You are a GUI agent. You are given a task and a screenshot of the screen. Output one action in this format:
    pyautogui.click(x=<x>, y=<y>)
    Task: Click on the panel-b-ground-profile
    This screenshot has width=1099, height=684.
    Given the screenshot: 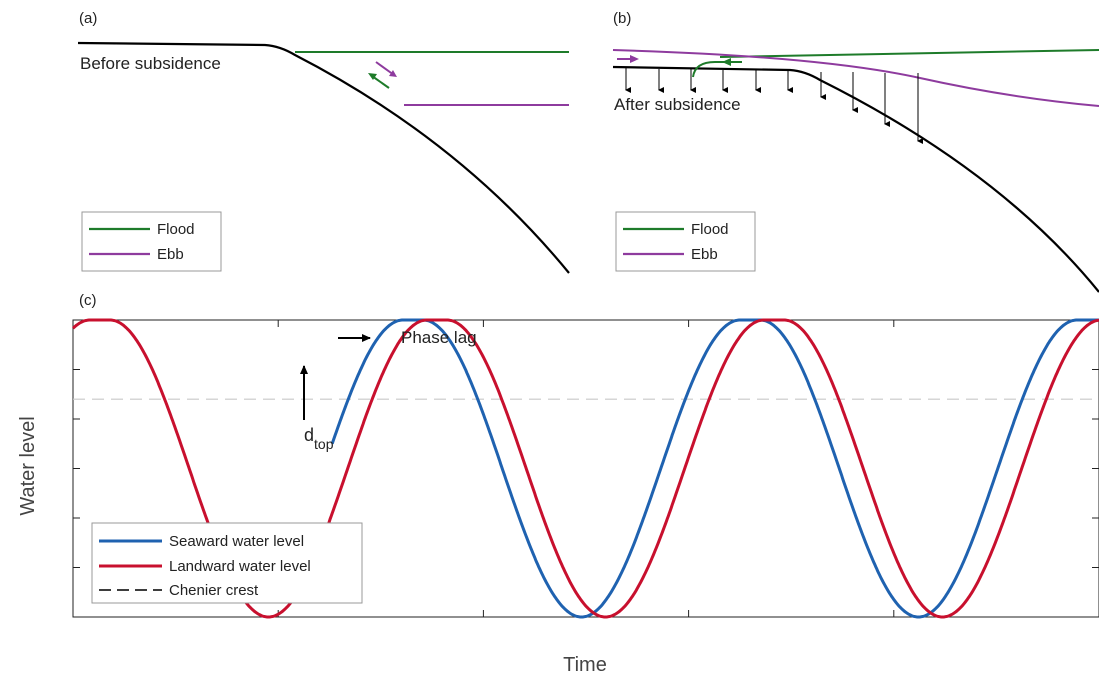 What is the action you would take?
    pyautogui.click(x=855, y=179)
    